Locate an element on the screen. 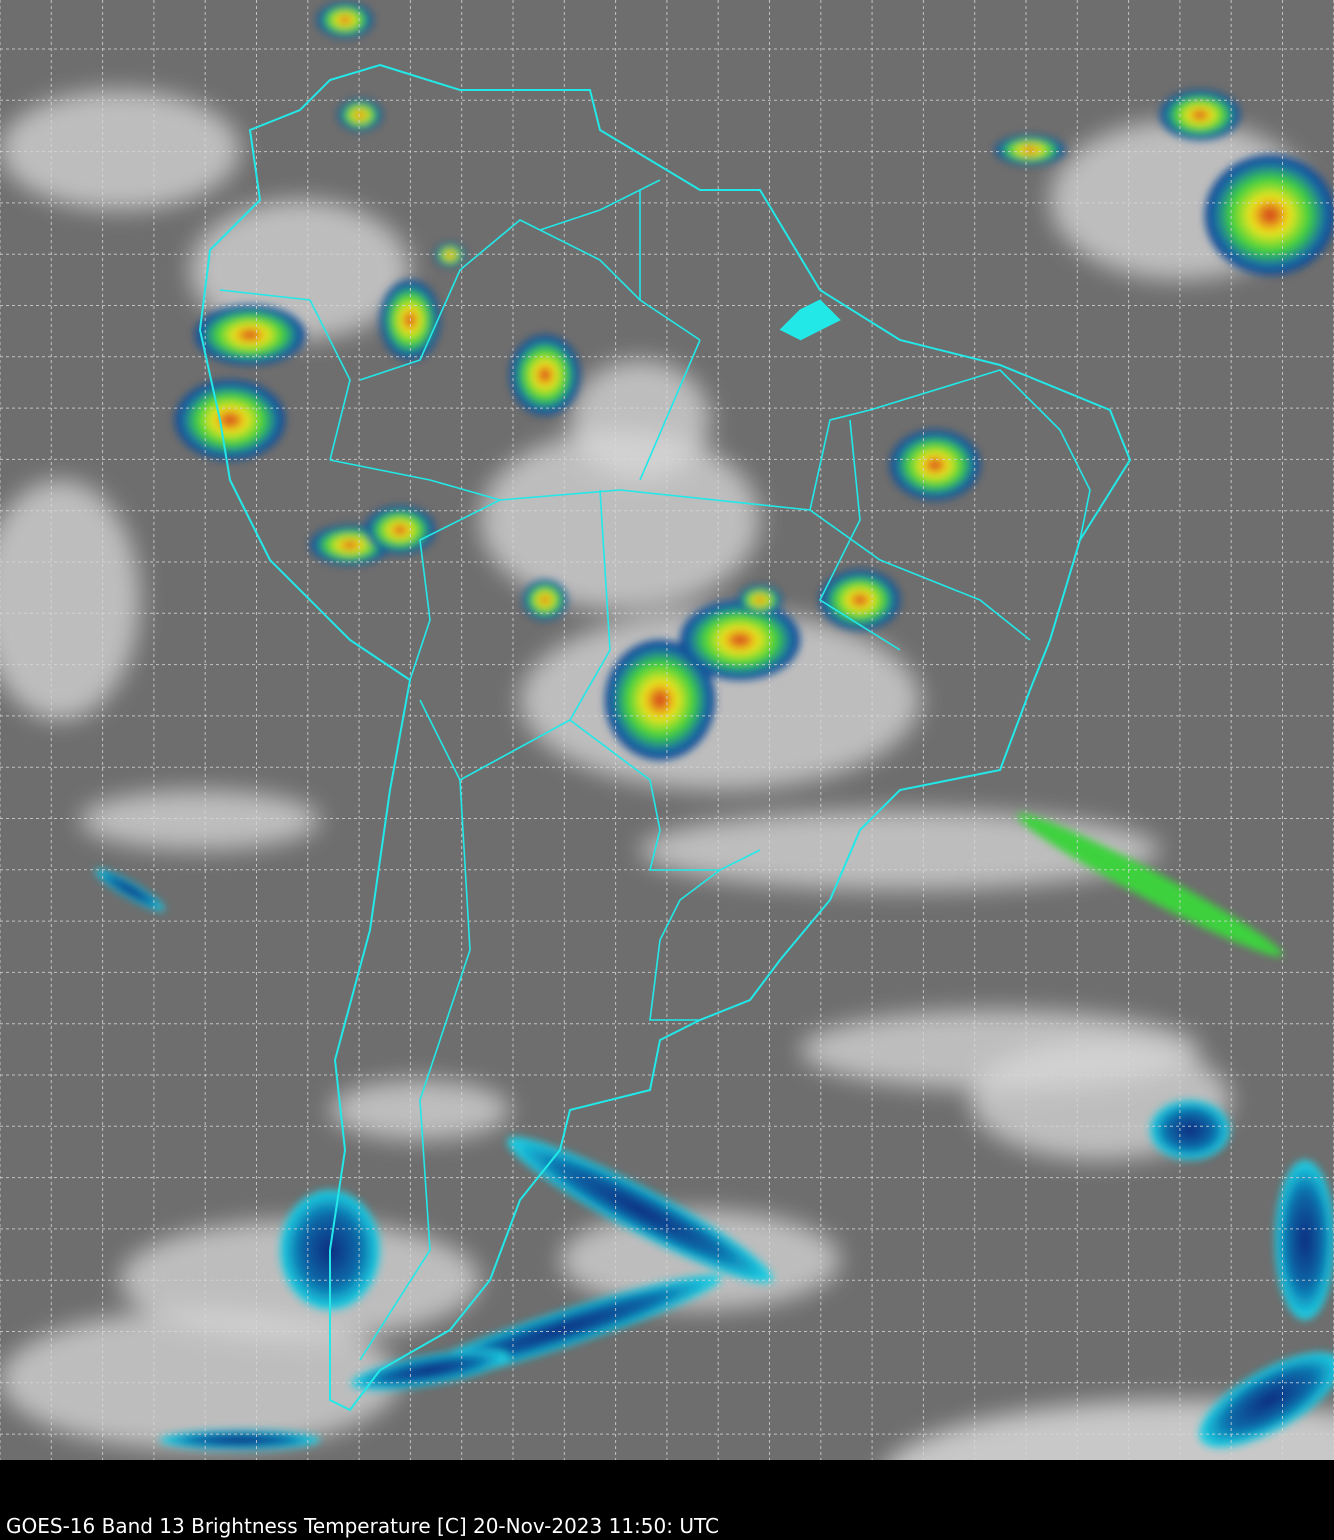 Image resolution: width=1334 pixels, height=1540 pixels. amazon-delta is located at coordinates (810, 320).